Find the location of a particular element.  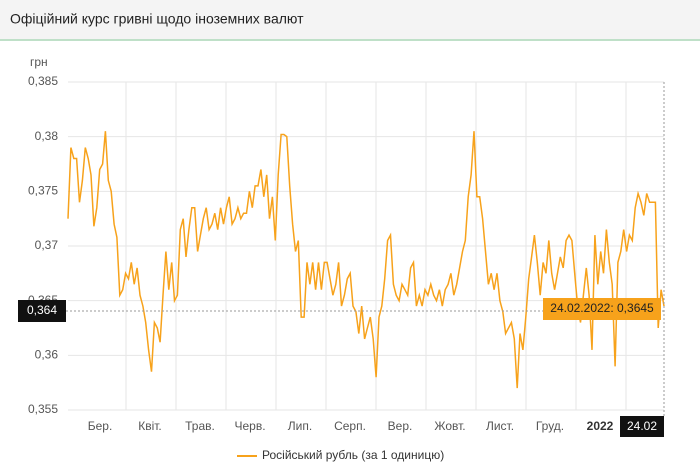

header-bg is located at coordinates (350, 20).